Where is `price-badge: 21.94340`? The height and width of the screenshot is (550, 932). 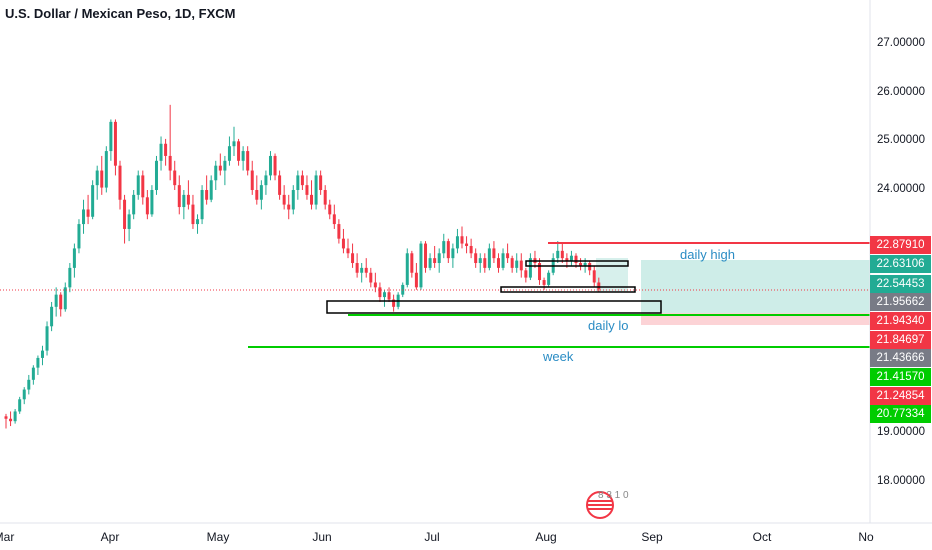 price-badge: 21.94340 is located at coordinates (900, 321).